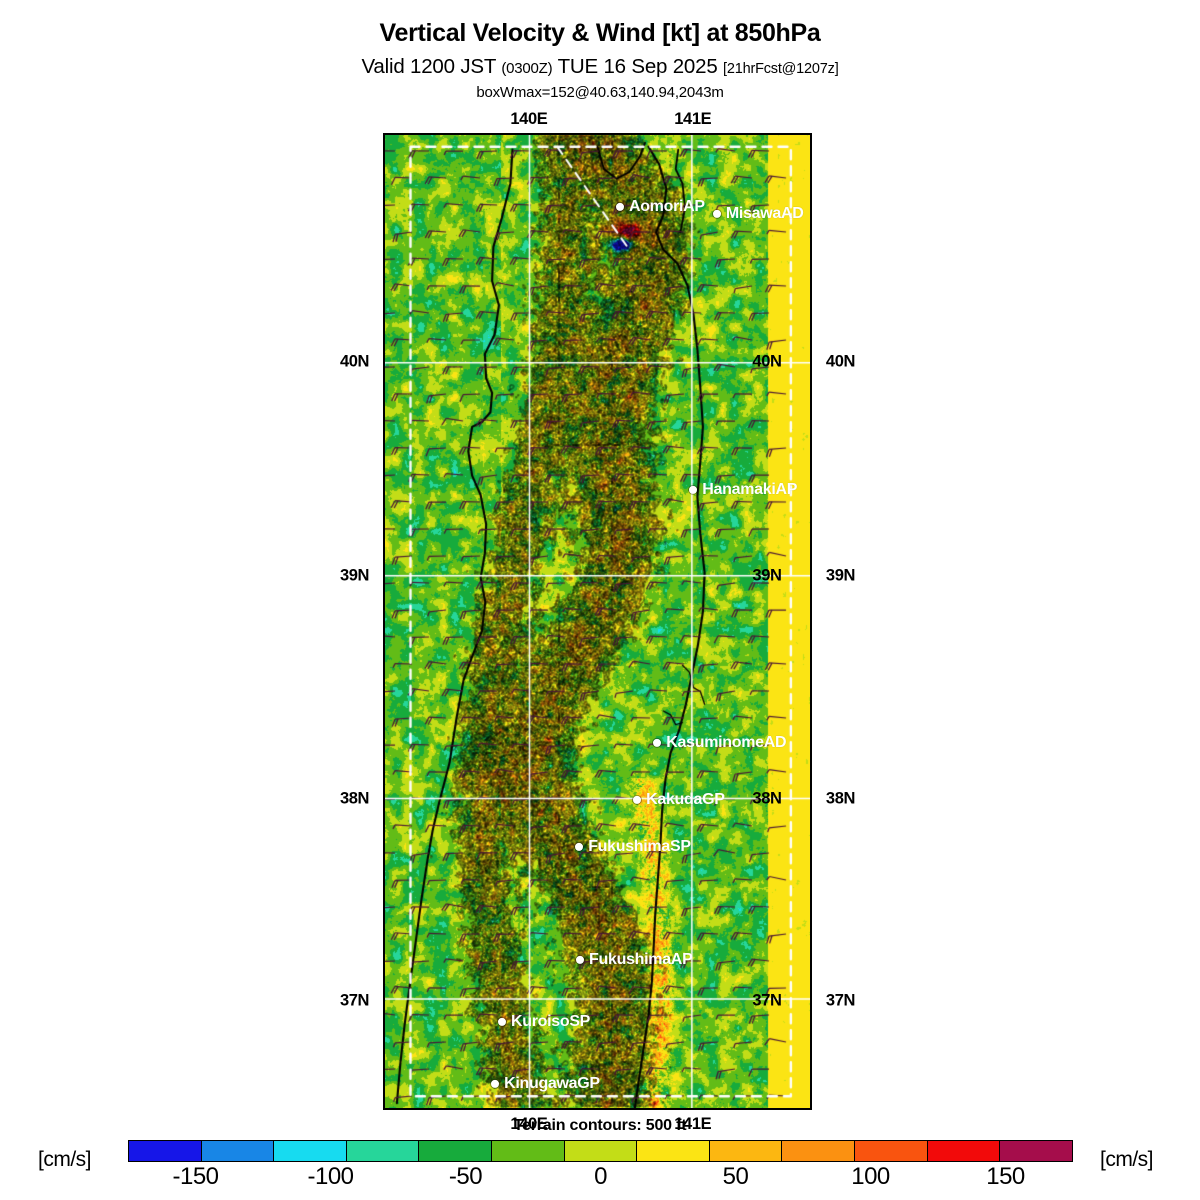  What do you see at coordinates (355, 1000) in the screenshot?
I see `lat-label-left-3: 37N` at bounding box center [355, 1000].